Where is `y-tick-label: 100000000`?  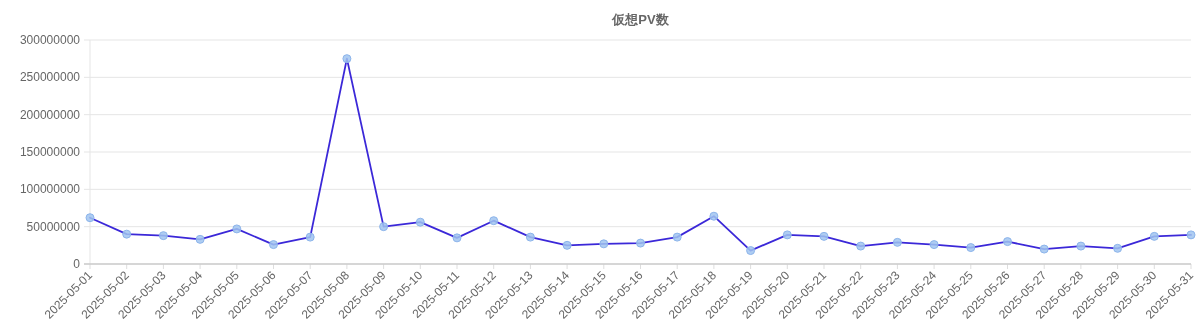 y-tick-label: 100000000 is located at coordinates (50, 189).